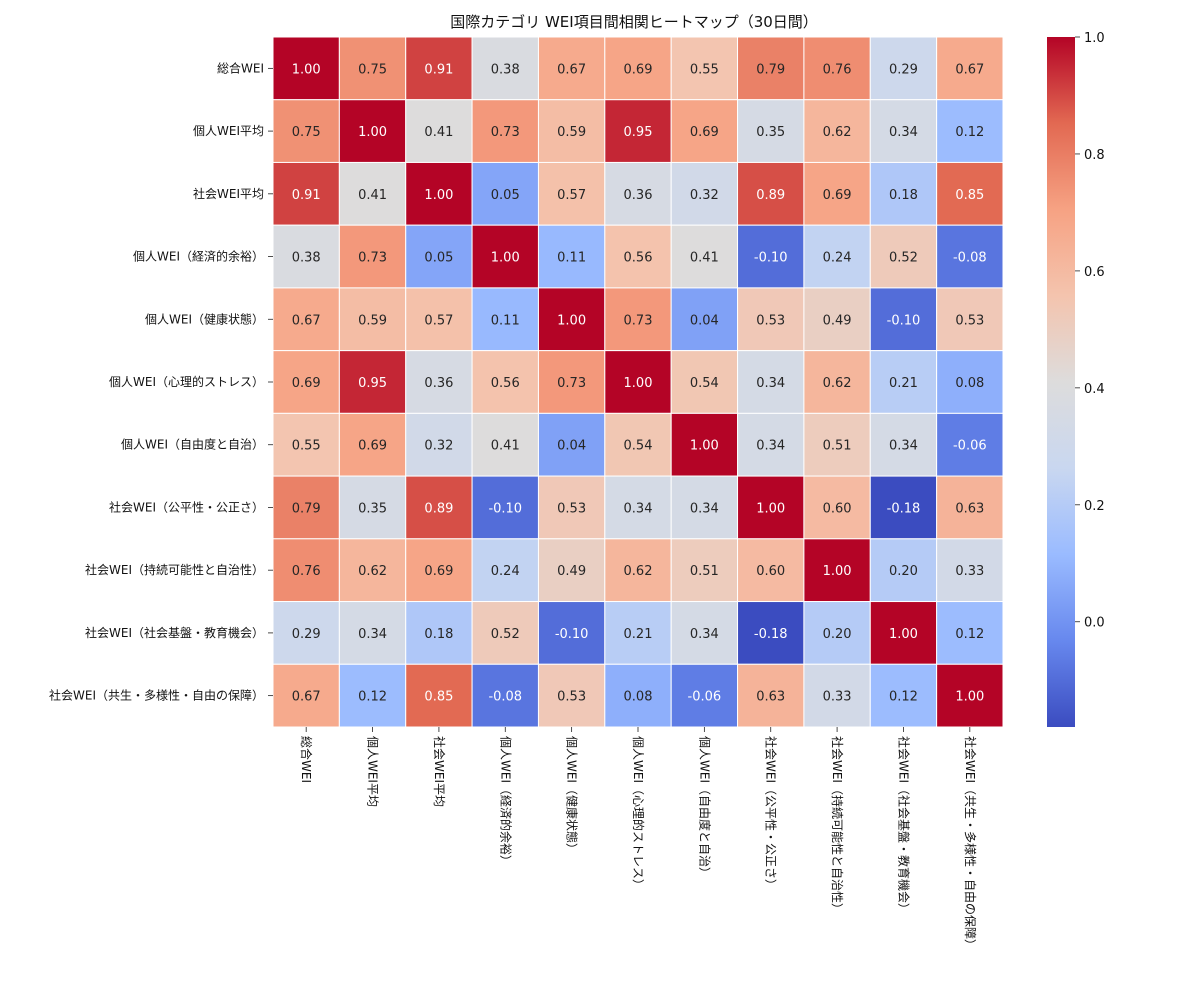 This screenshot has width=1200, height=1000. I want to click on cell-value-label: 0.76, so click(837, 69).